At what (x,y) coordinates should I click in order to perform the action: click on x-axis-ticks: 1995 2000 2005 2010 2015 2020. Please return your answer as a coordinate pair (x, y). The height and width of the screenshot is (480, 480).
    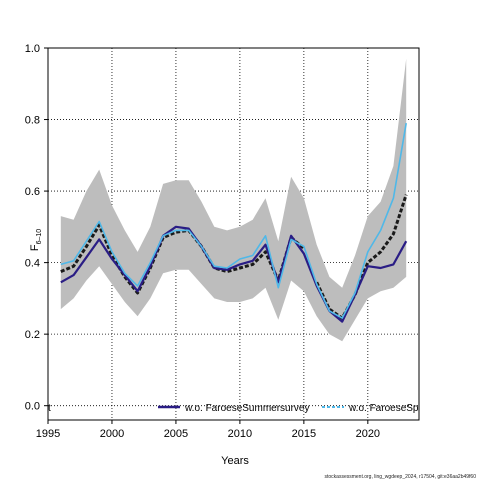
    Looking at the image, I should click on (208, 430).